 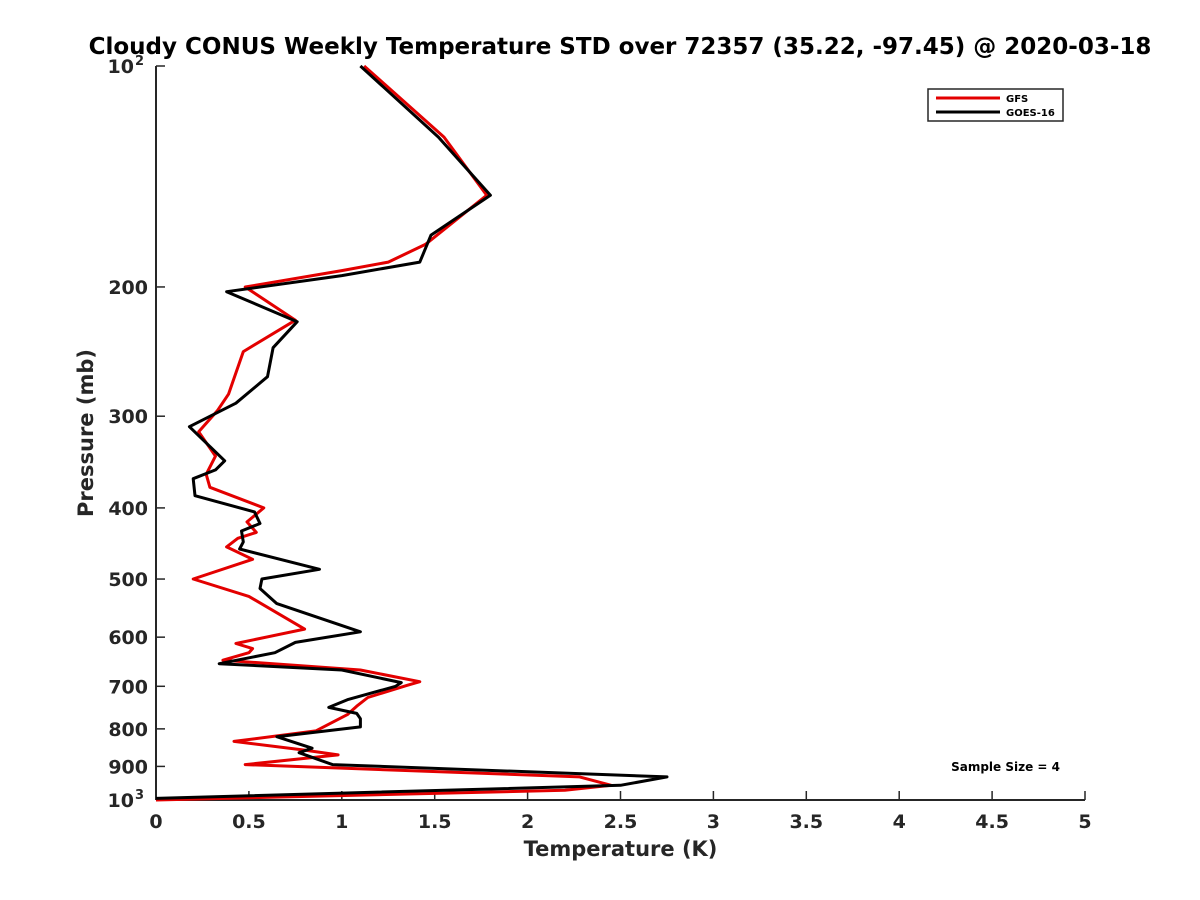 I want to click on x-tick-label: 1, so click(x=341, y=822).